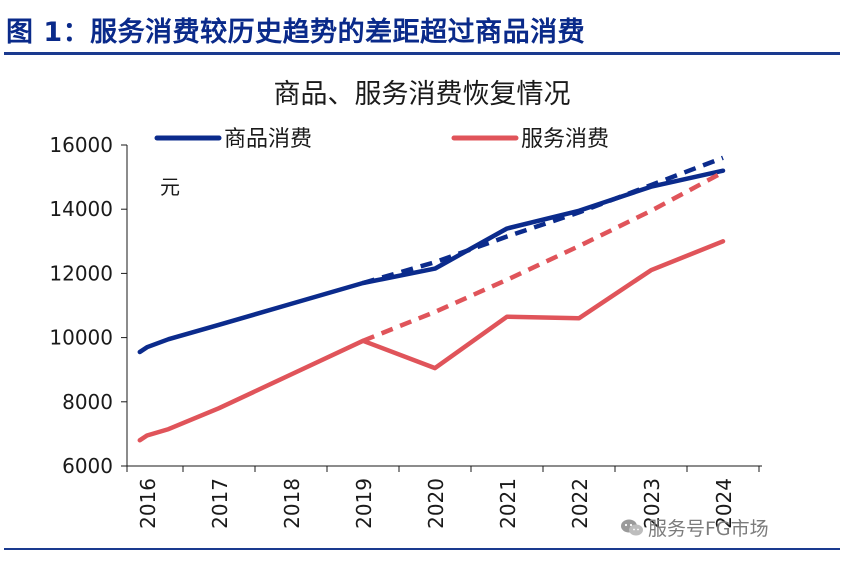 Image resolution: width=844 pixels, height=562 pixels. What do you see at coordinates (87, 402) in the screenshot?
I see `y-tick-label: 8000` at bounding box center [87, 402].